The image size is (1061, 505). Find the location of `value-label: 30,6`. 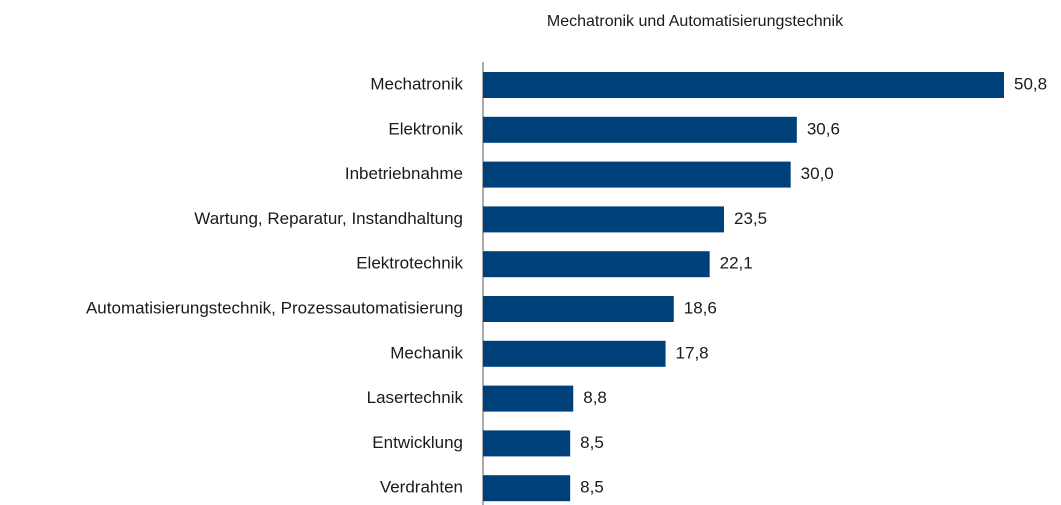

value-label: 30,6 is located at coordinates (823, 128).